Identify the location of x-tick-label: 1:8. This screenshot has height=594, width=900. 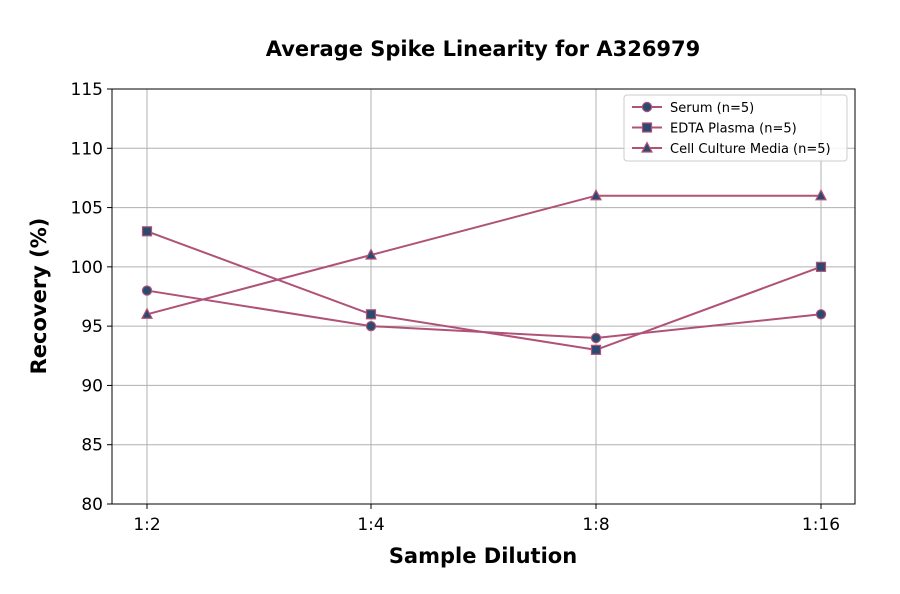
(595, 525).